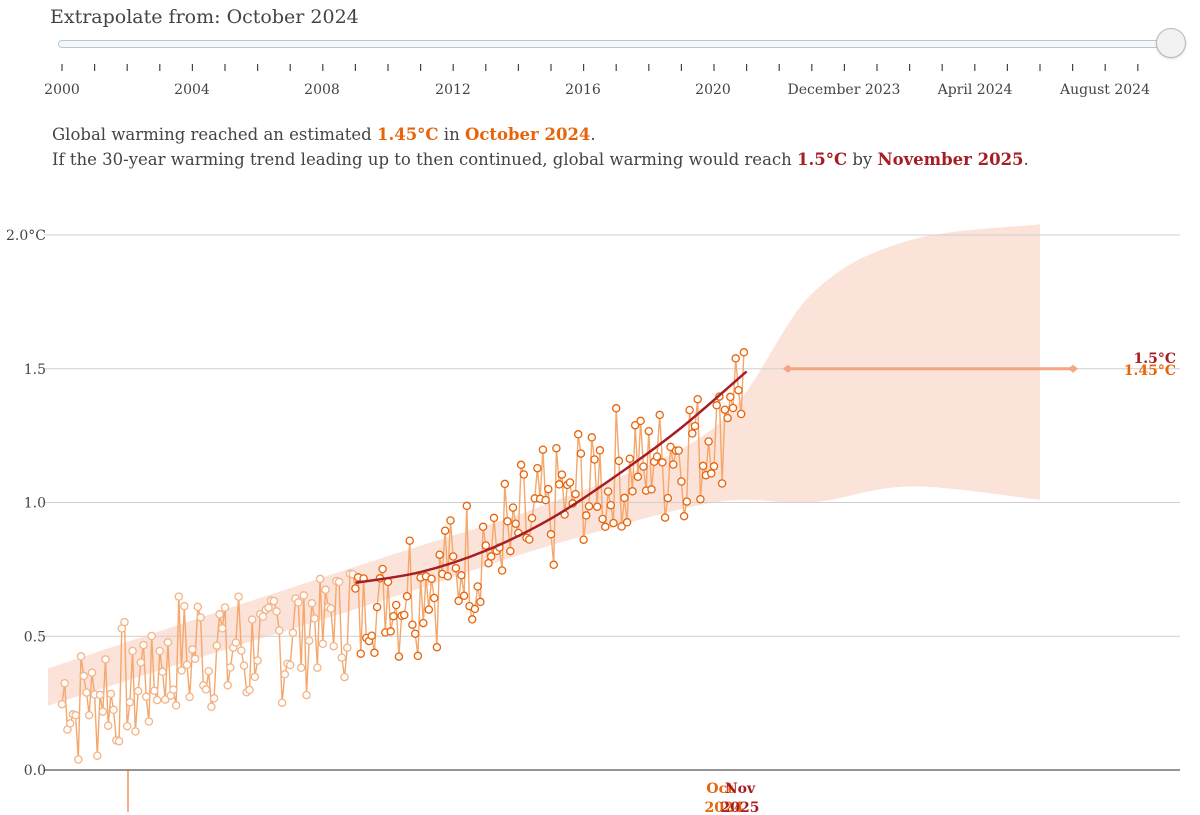  I want to click on slider-label-apr-2024: April 2024, so click(975, 90).